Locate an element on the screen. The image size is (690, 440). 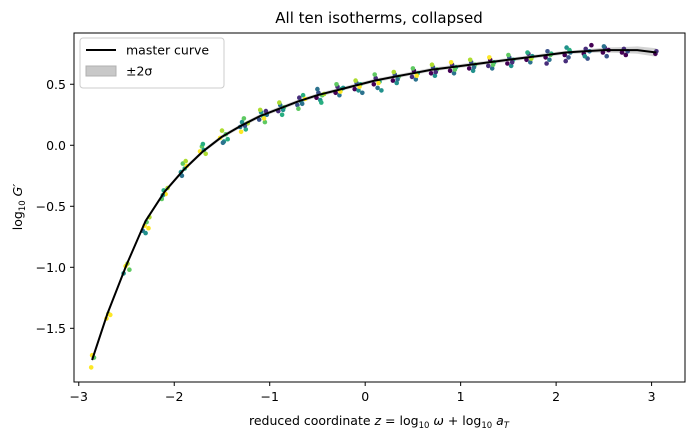
chart-title: All ten isotherms, collapsed is located at coordinates (378, 18).